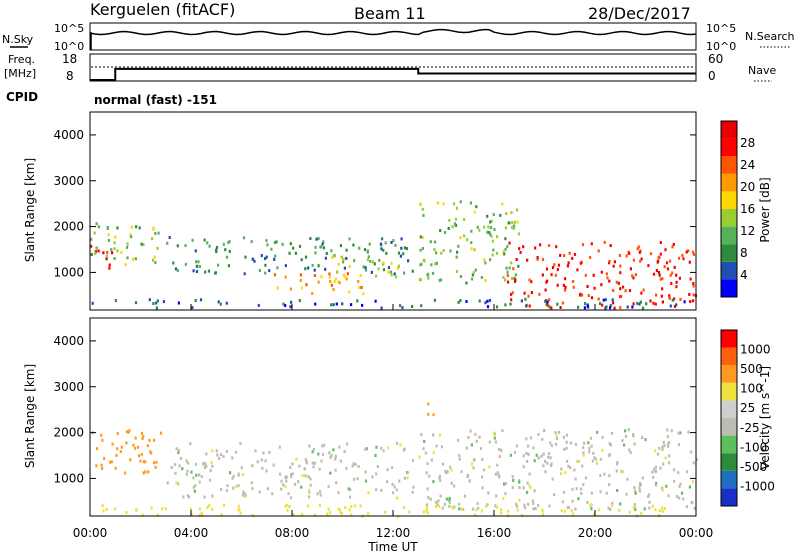 Image resolution: width=800 pixels, height=554 pixels. Describe the element at coordinates (747, 408) in the screenshot. I see `colorbar-tick-label: 25` at that location.